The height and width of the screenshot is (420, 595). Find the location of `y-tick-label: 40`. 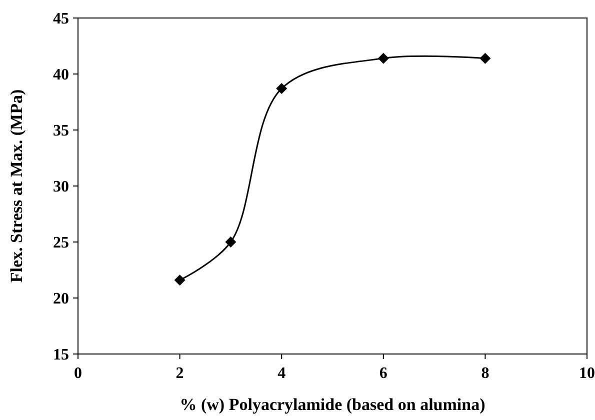

y-tick-label: 40 is located at coordinates (61, 75).